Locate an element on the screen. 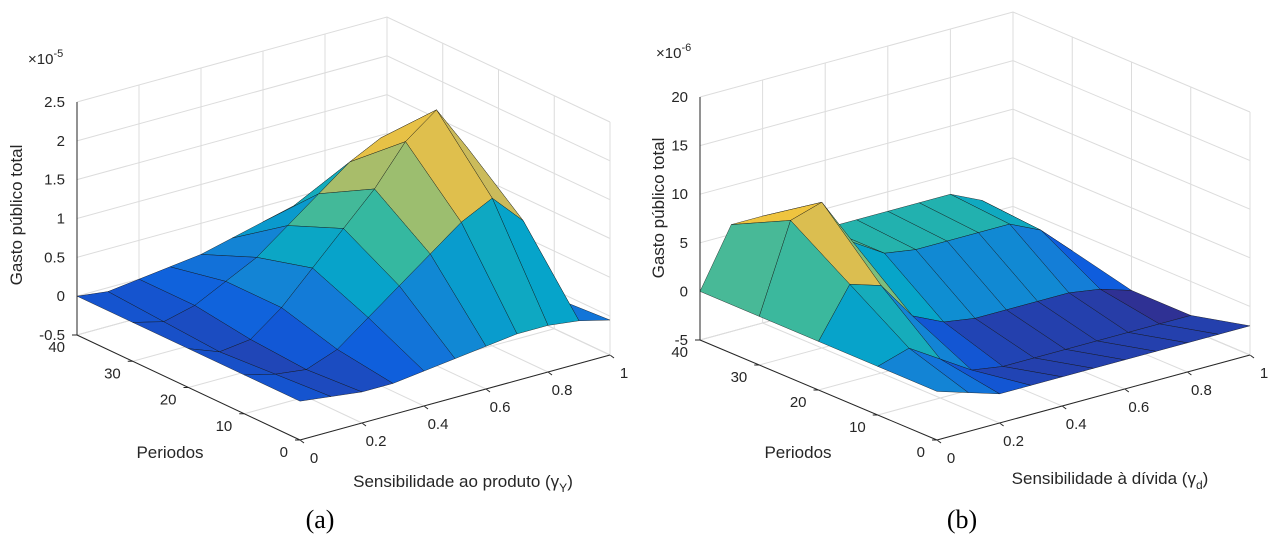 This screenshot has height=551, width=1282. x-axis-label-part: Sensibilidade à dívida (γ is located at coordinates (1104, 478).